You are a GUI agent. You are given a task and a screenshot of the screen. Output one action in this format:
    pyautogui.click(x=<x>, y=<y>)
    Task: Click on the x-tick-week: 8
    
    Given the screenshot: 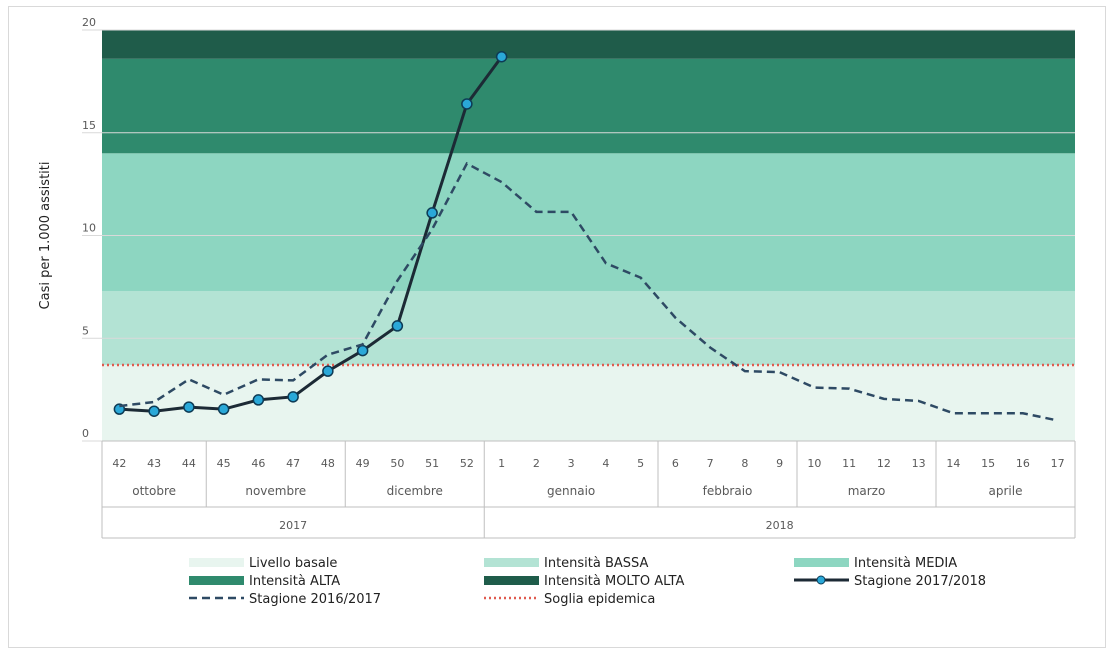 What is the action you would take?
    pyautogui.click(x=744, y=463)
    